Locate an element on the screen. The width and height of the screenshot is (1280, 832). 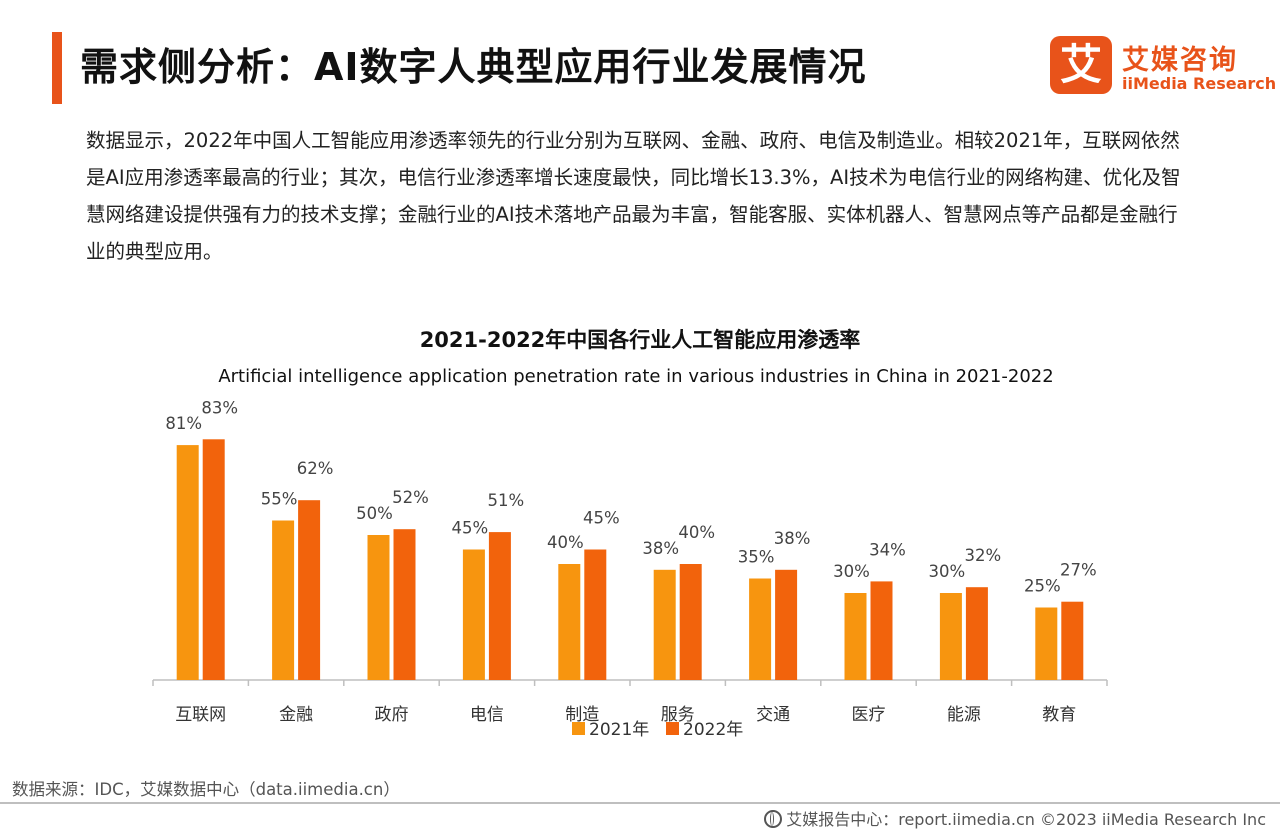
x-tick-label: 教育 is located at coordinates (1059, 715).